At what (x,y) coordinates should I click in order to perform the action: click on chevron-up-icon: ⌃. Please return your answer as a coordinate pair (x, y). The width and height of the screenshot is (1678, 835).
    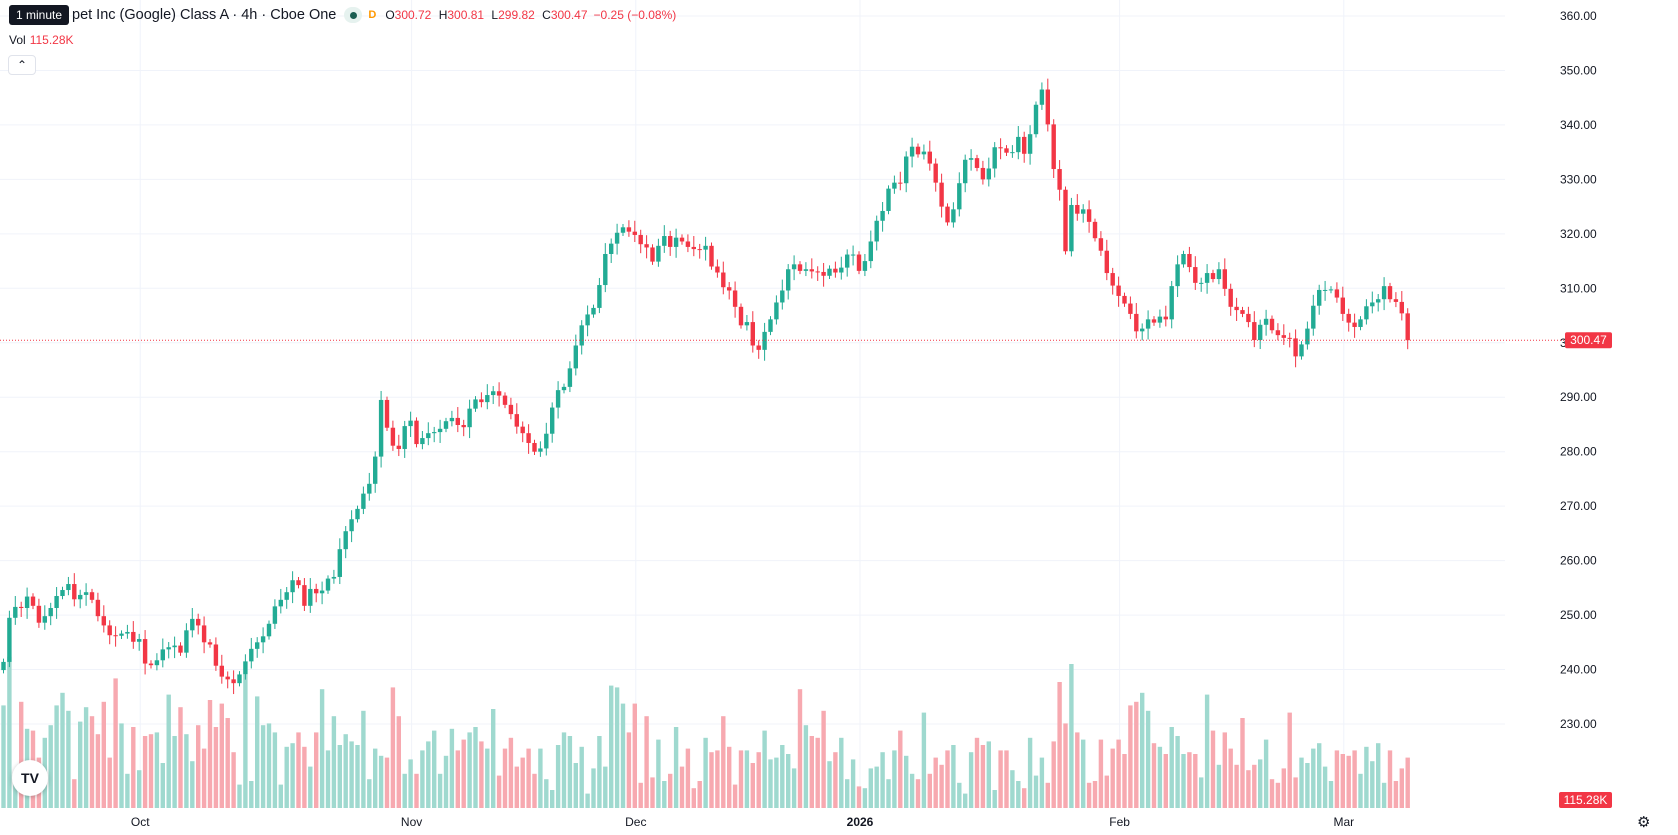
    Looking at the image, I should click on (22, 65).